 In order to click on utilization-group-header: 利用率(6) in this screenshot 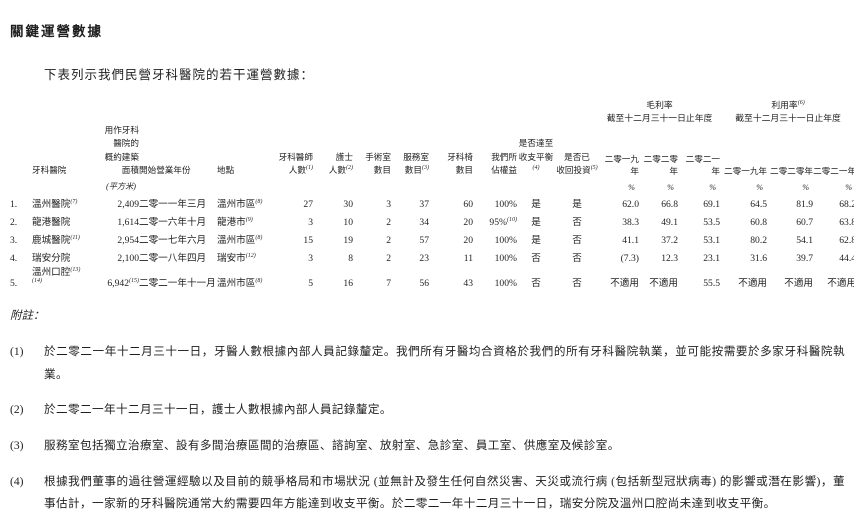, I will do `click(788, 105)`.